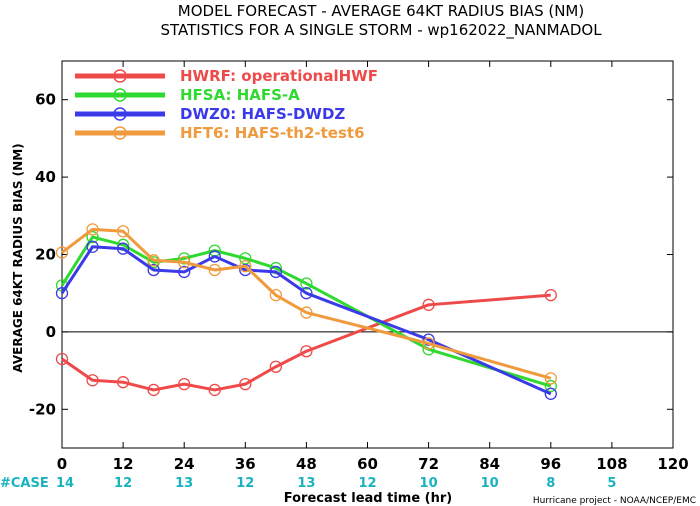  I want to click on y-tick-label: 0, so click(51, 332).